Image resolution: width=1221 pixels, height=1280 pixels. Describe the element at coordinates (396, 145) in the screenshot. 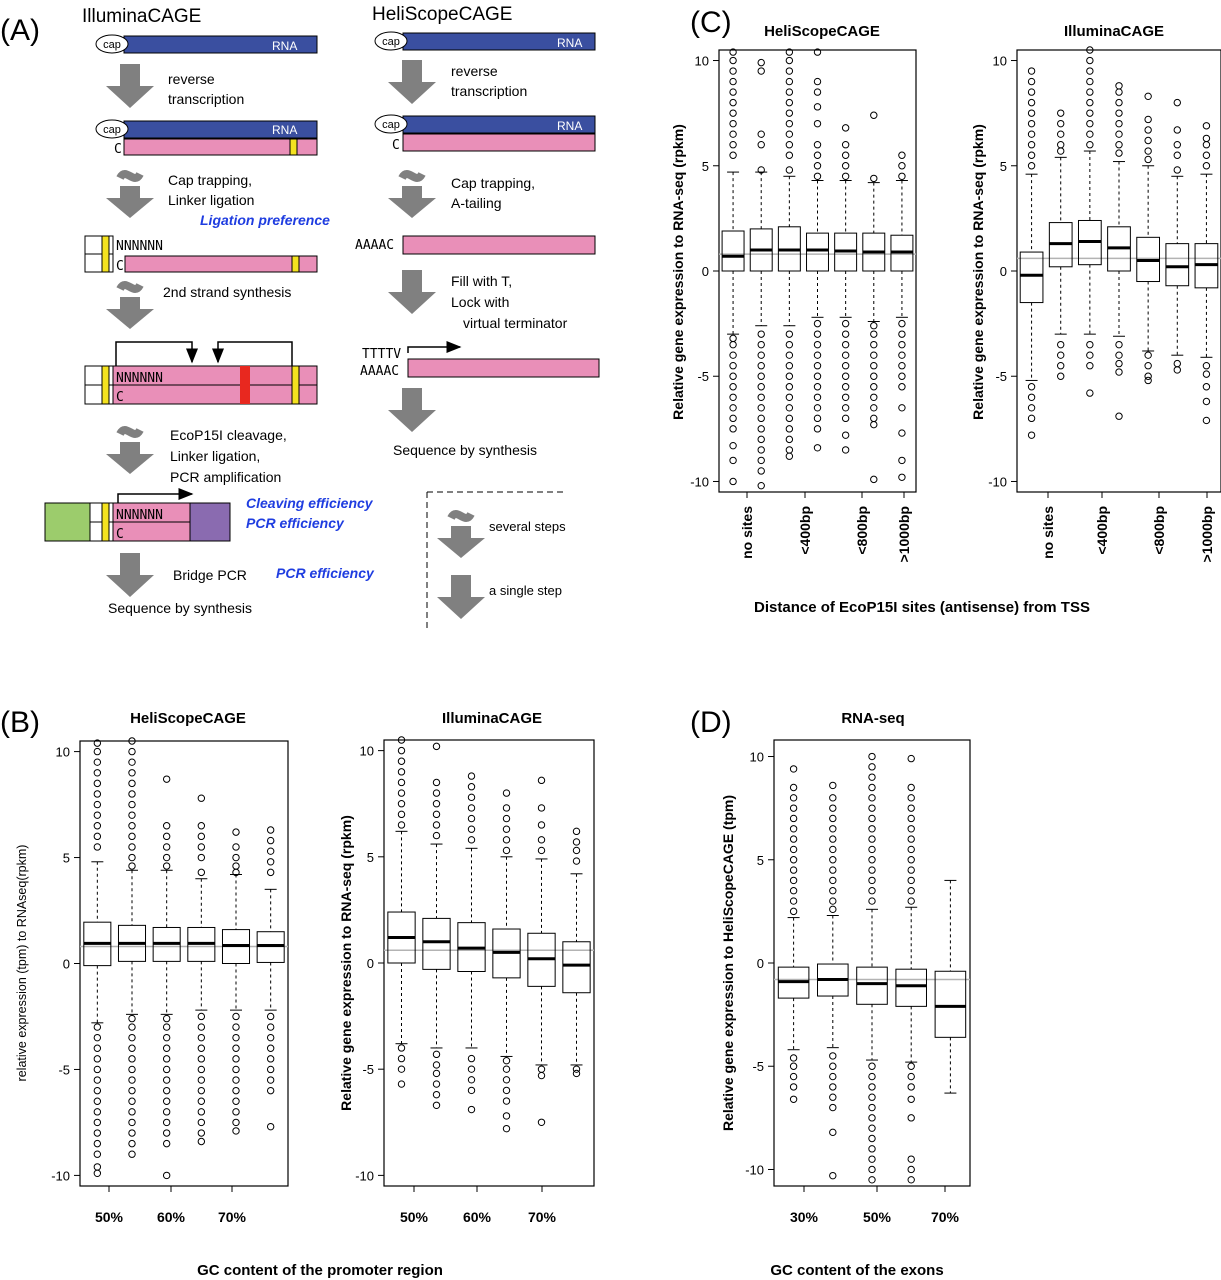

I see `c-label: C` at that location.